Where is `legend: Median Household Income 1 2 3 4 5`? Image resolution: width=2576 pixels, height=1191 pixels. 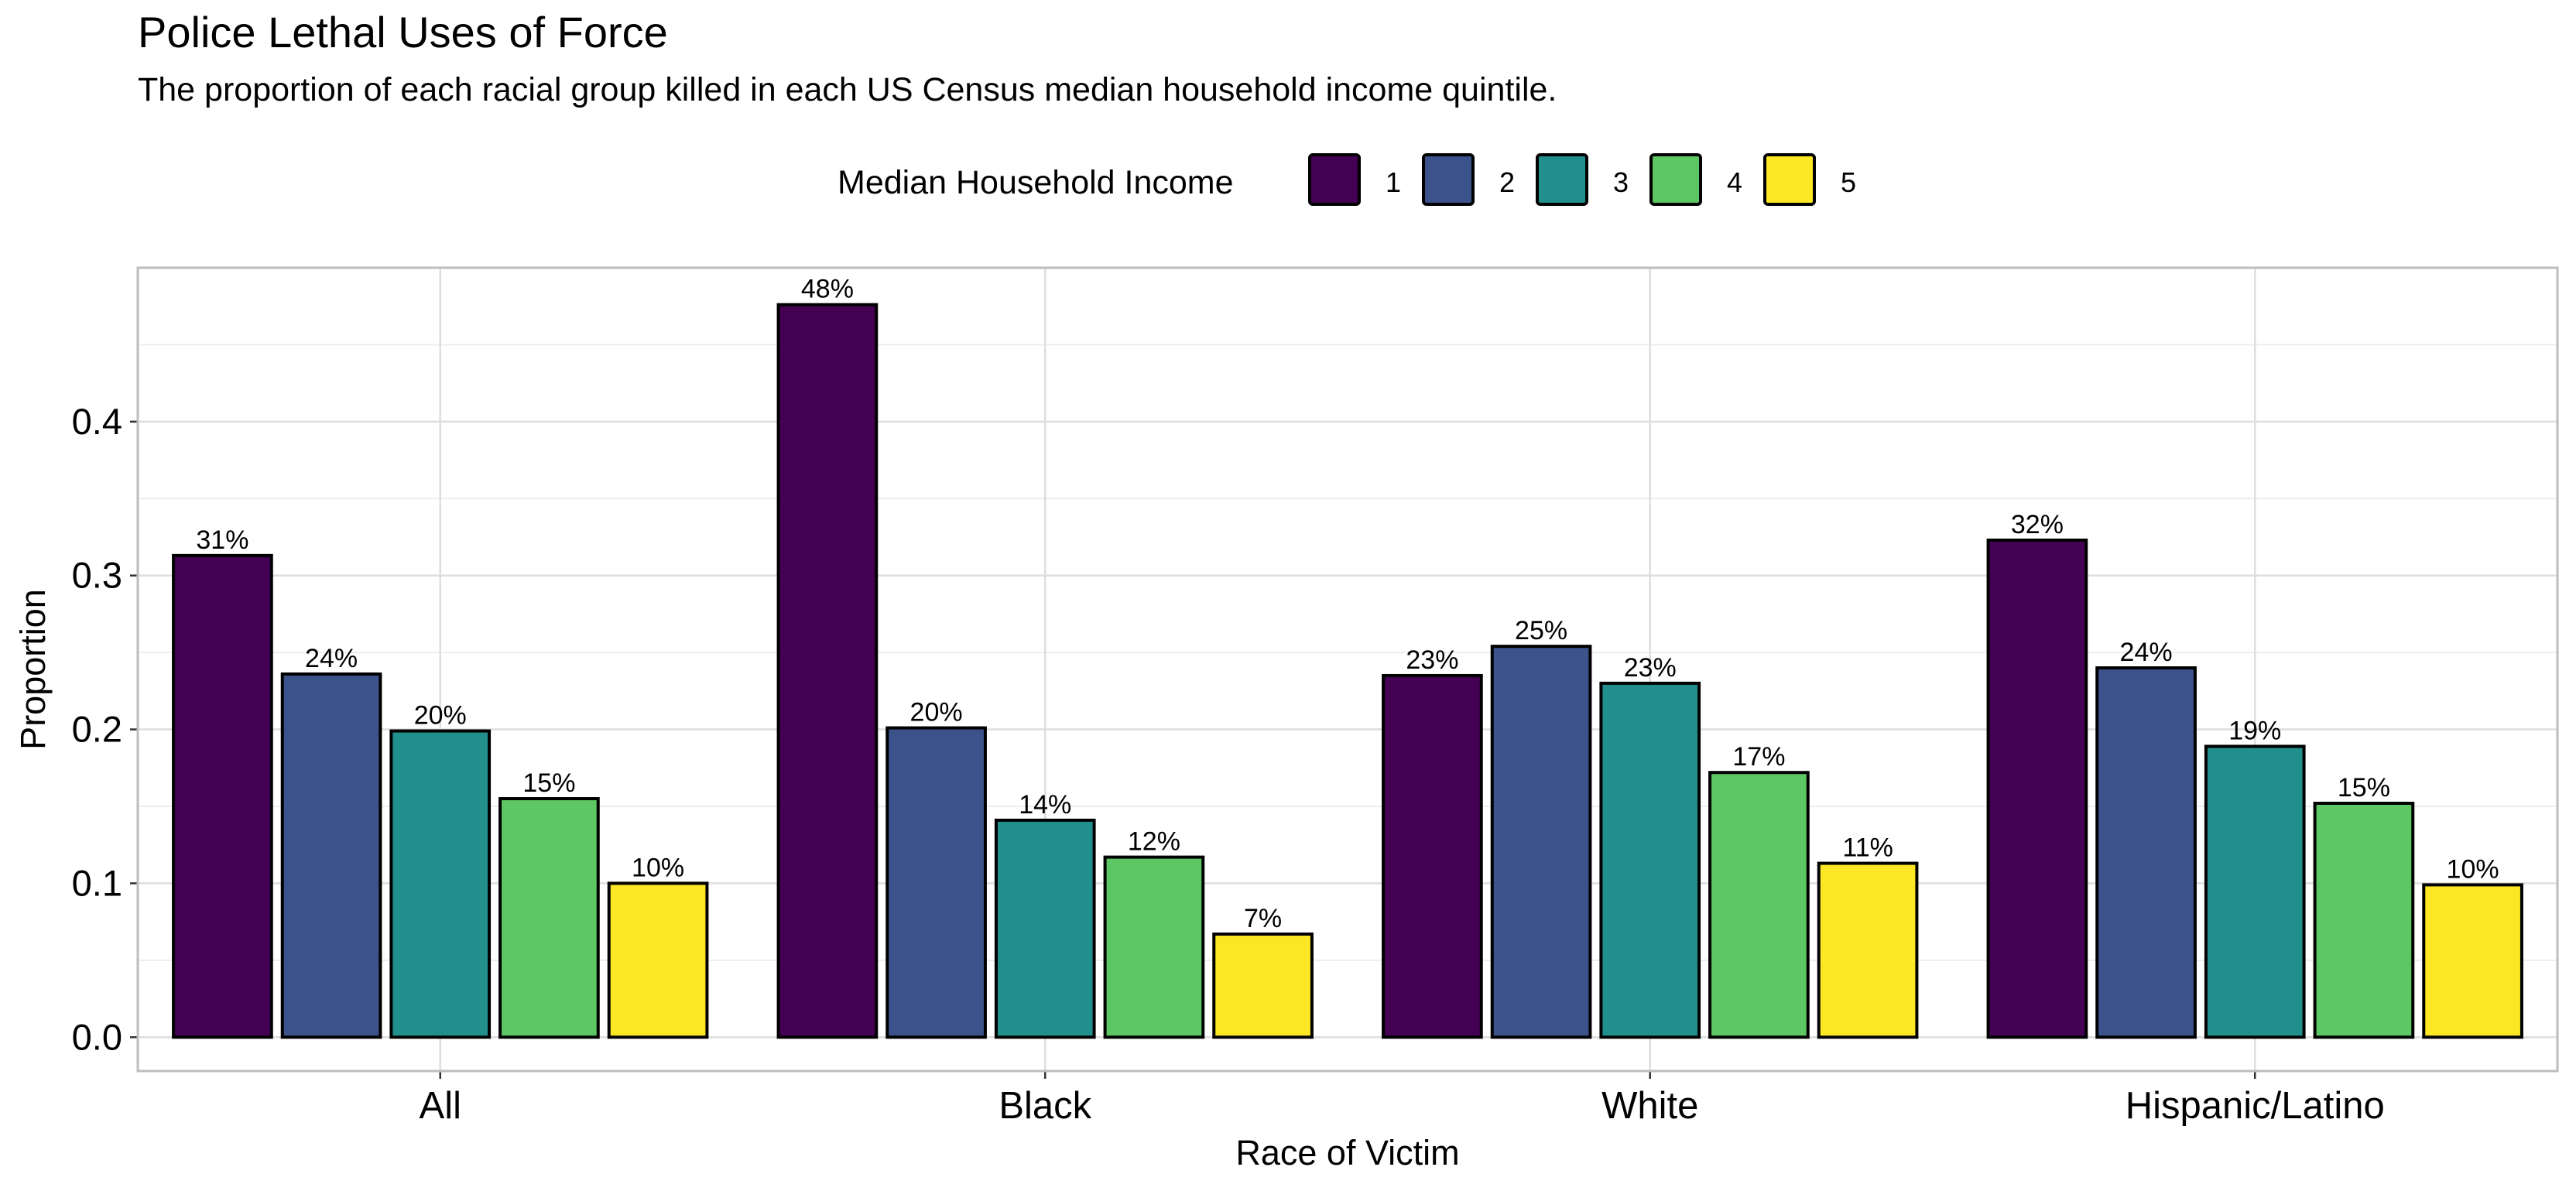
legend: Median Household Income 1 2 3 4 5 is located at coordinates (1288, 184).